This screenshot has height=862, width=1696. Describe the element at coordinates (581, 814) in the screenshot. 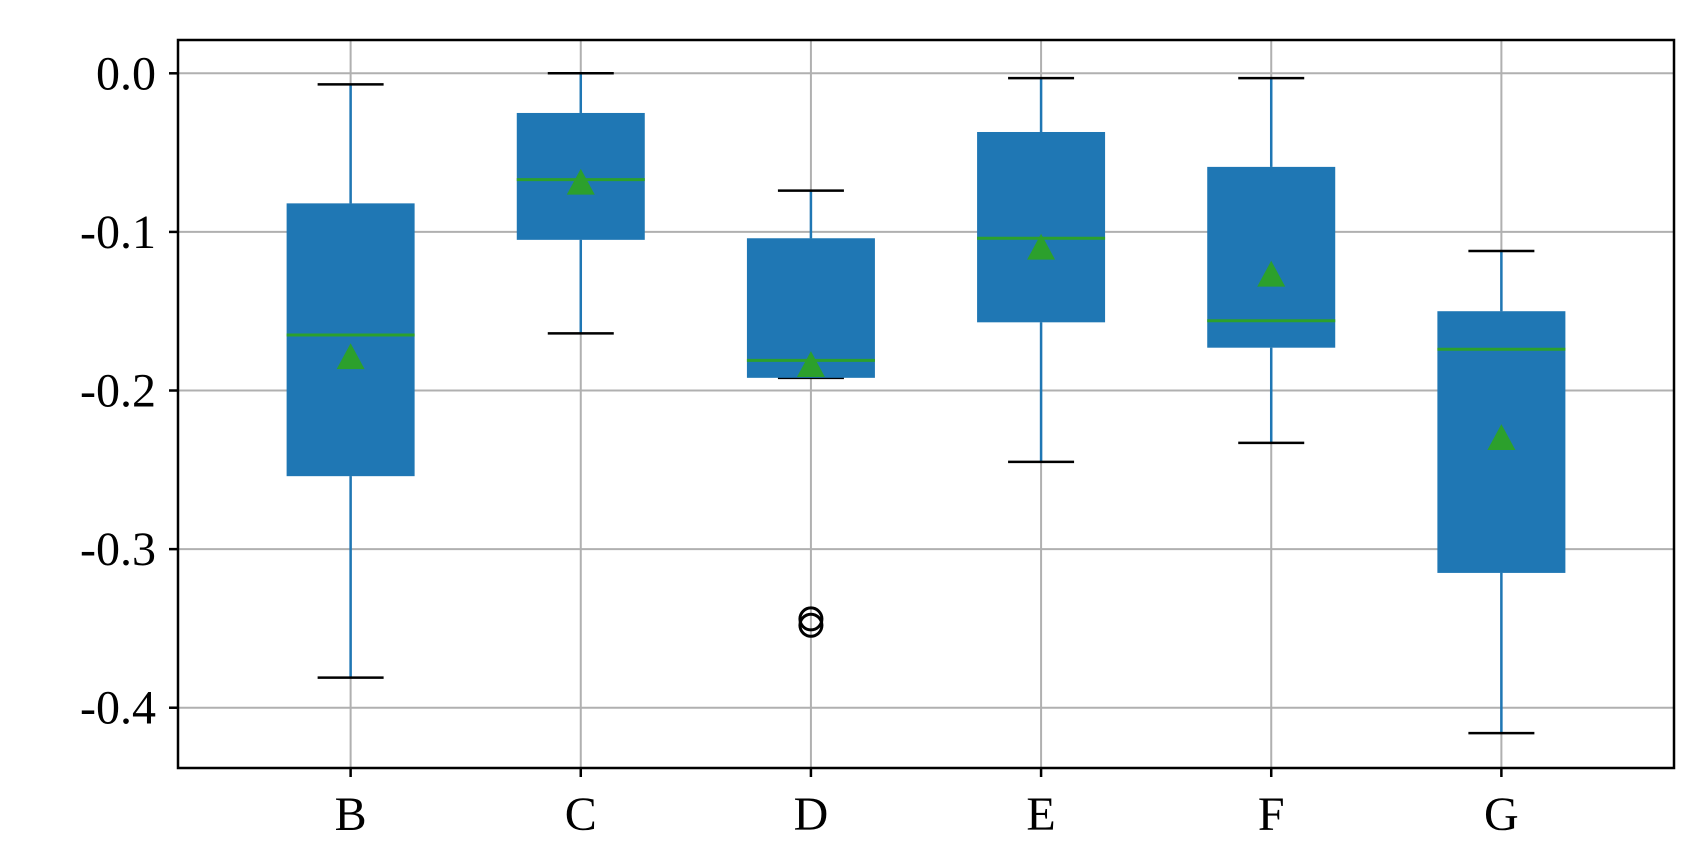

I see `x-tick-label: C` at that location.